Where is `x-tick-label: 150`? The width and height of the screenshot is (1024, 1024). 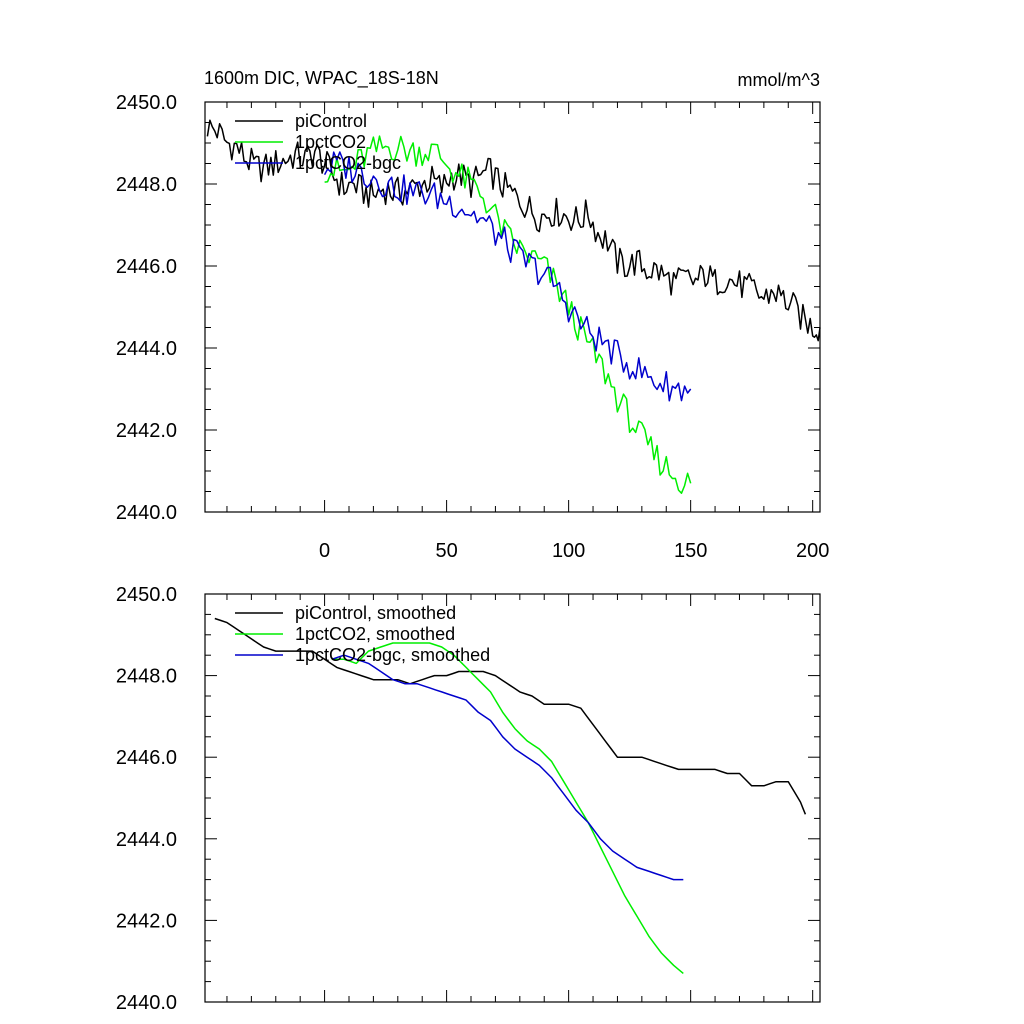 x-tick-label: 150 is located at coordinates (690, 551).